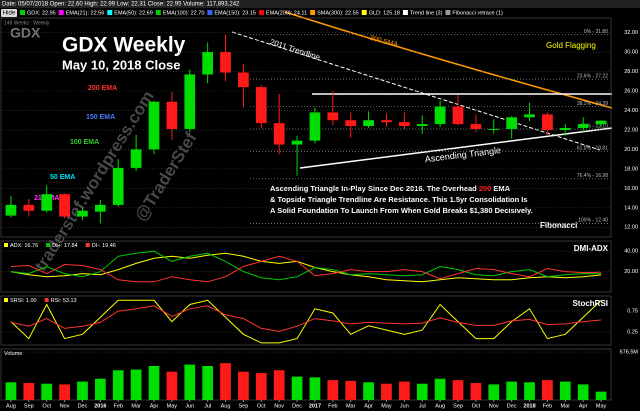 Image resolution: width=640 pixels, height=411 pixels. I want to click on fib-label: 23.6% - 27.22, so click(592, 76).